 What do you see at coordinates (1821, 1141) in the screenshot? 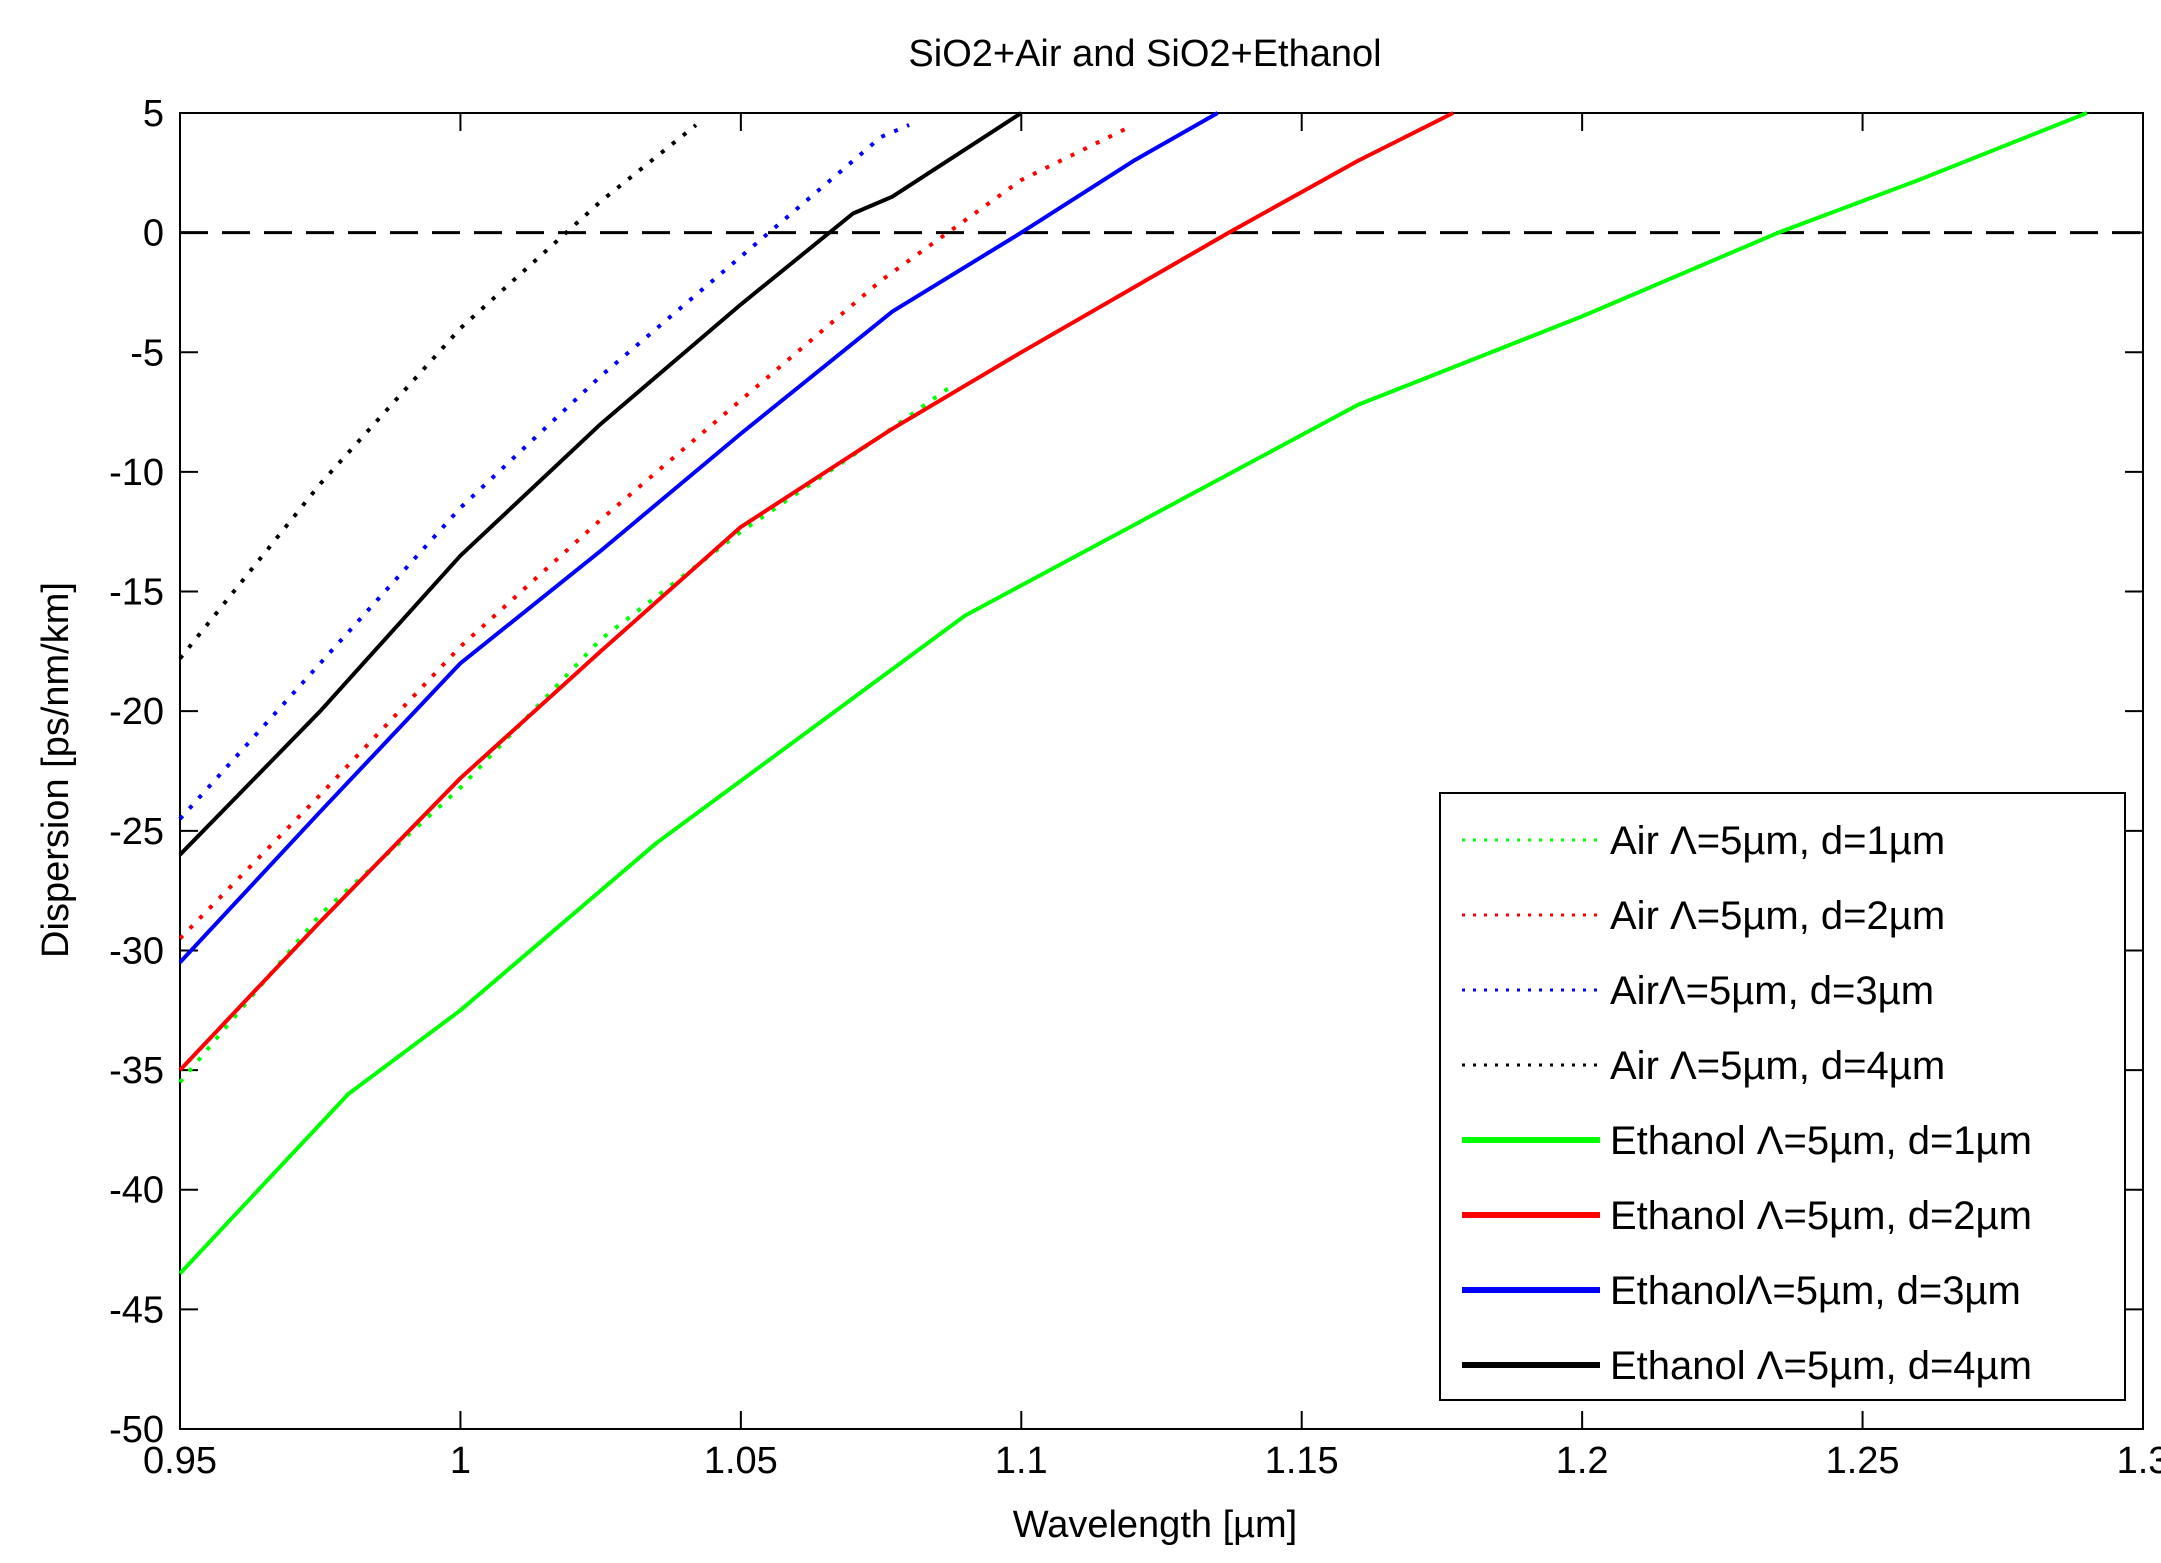
I see `legend-label: Ethanol Λ=5µm, d=1µm` at bounding box center [1821, 1141].